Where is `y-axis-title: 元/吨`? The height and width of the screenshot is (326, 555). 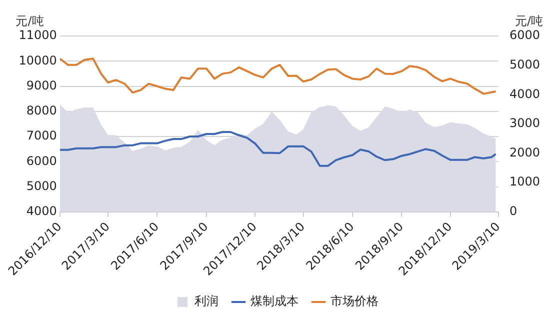
y-axis-title: 元/吨 is located at coordinates (30, 21).